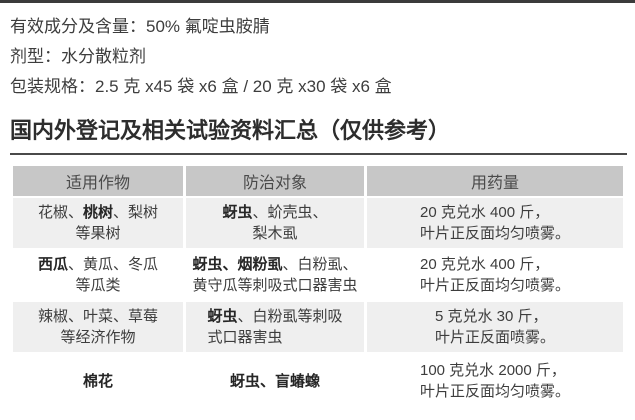 Image resolution: width=635 pixels, height=420 pixels. Describe the element at coordinates (275, 181) in the screenshot. I see `column-header-target: 防治对象` at that location.